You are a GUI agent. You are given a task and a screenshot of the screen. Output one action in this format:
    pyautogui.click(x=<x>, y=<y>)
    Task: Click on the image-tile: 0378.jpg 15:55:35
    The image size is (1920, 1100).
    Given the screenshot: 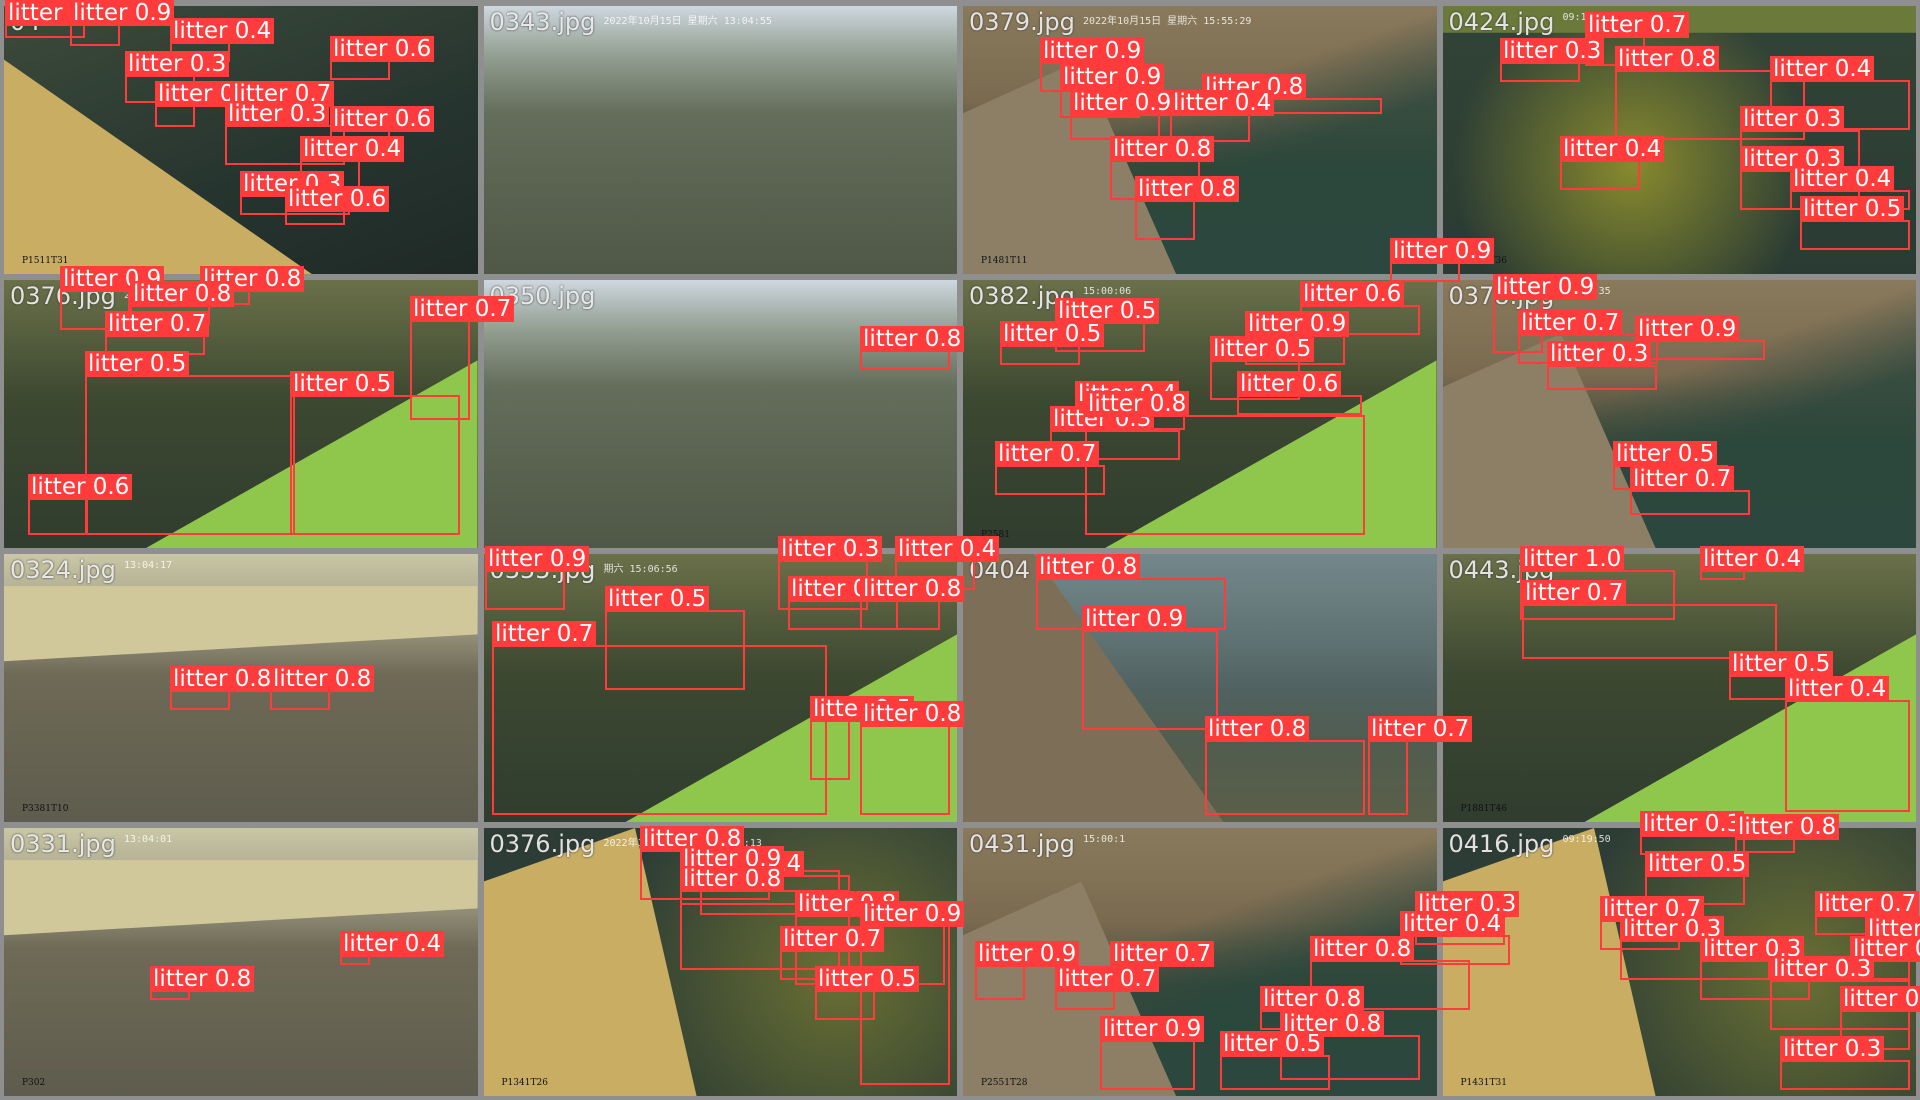 What is the action you would take?
    pyautogui.click(x=1679, y=414)
    